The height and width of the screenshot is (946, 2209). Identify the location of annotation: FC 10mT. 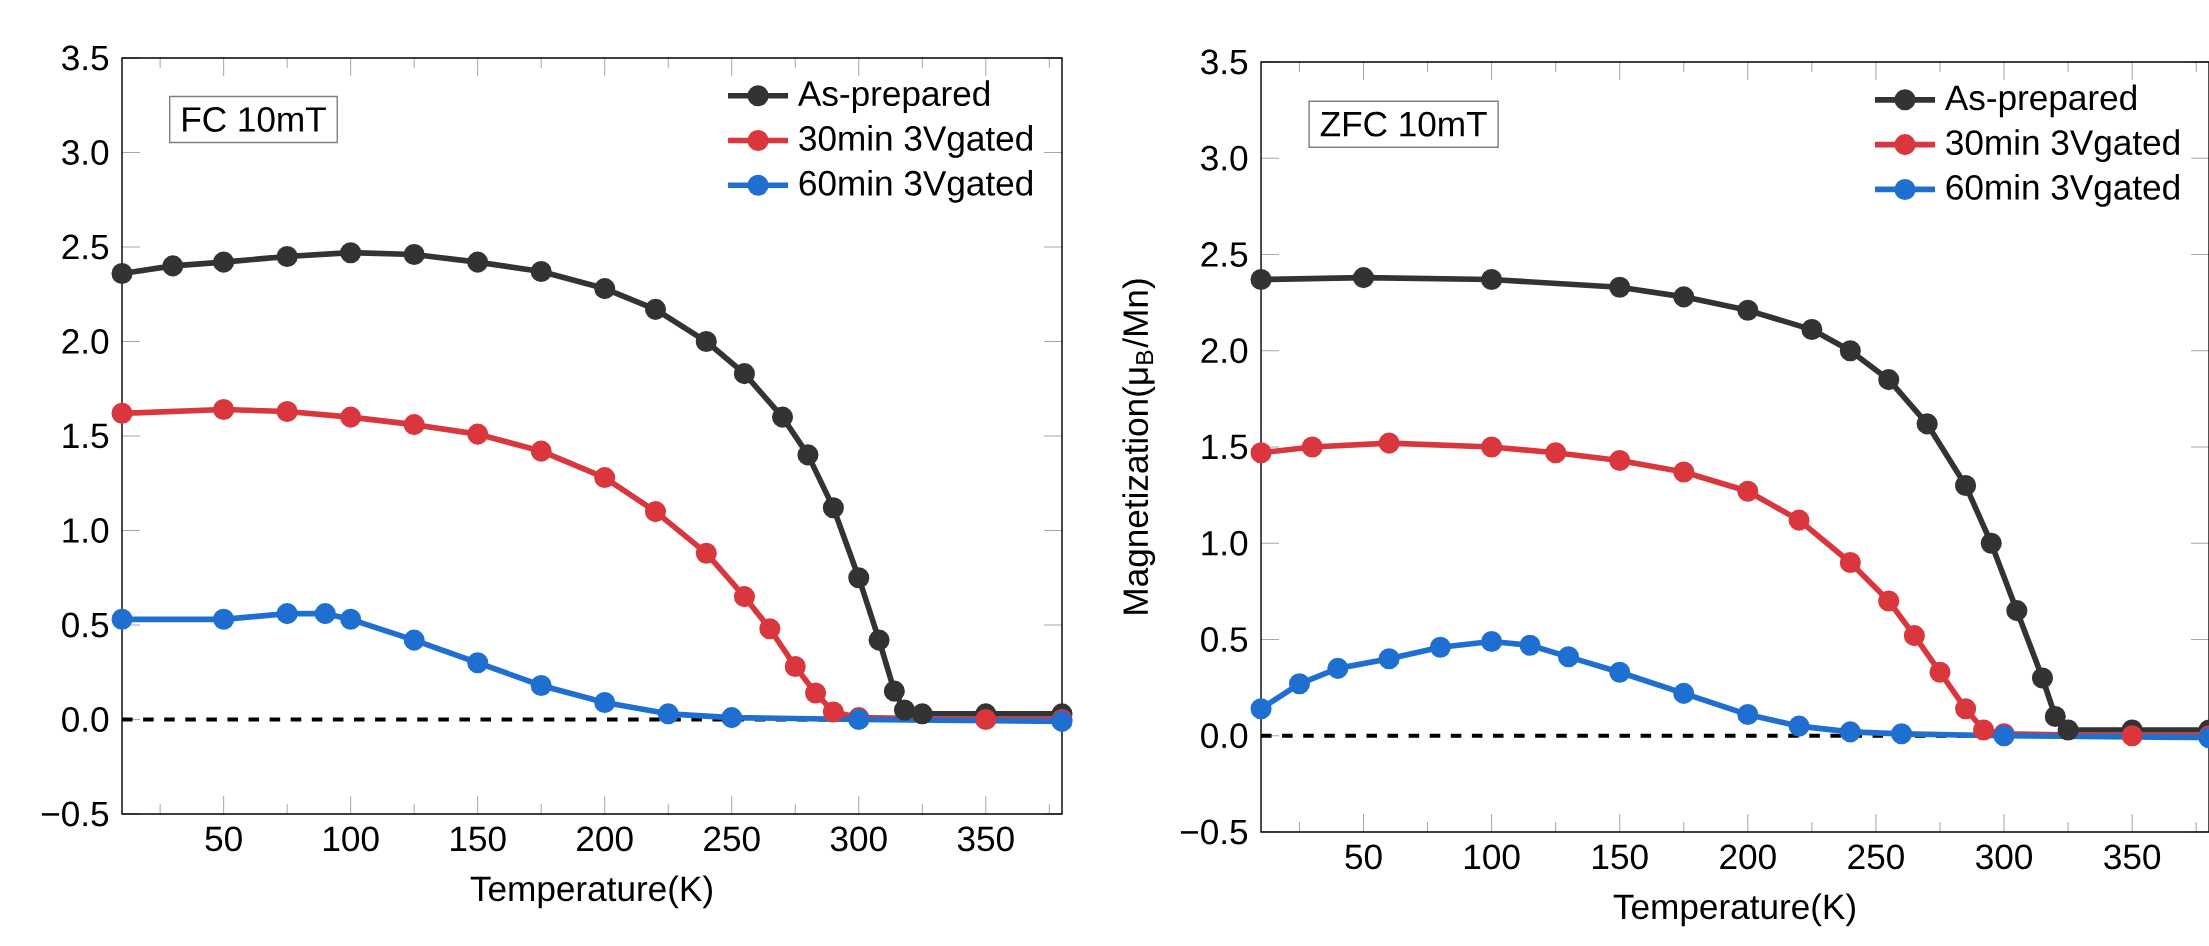
(254, 119).